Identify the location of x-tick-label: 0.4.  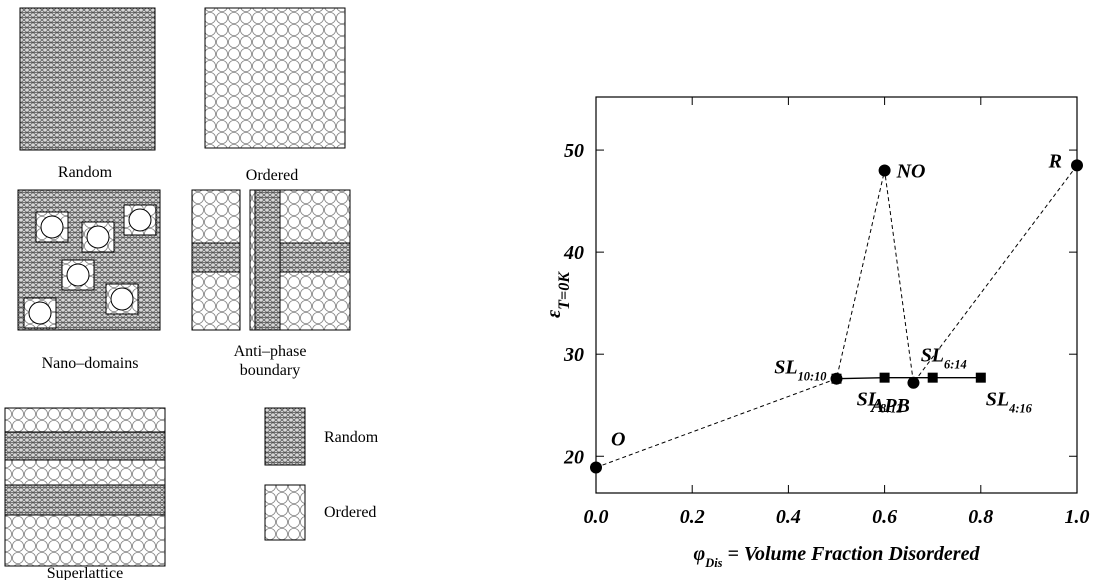
(788, 517).